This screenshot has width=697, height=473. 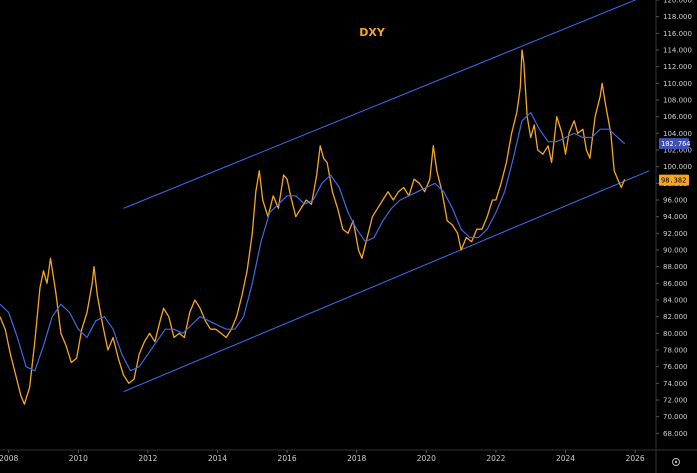 What do you see at coordinates (675, 251) in the screenshot?
I see `y-tick-label: 90.000` at bounding box center [675, 251].